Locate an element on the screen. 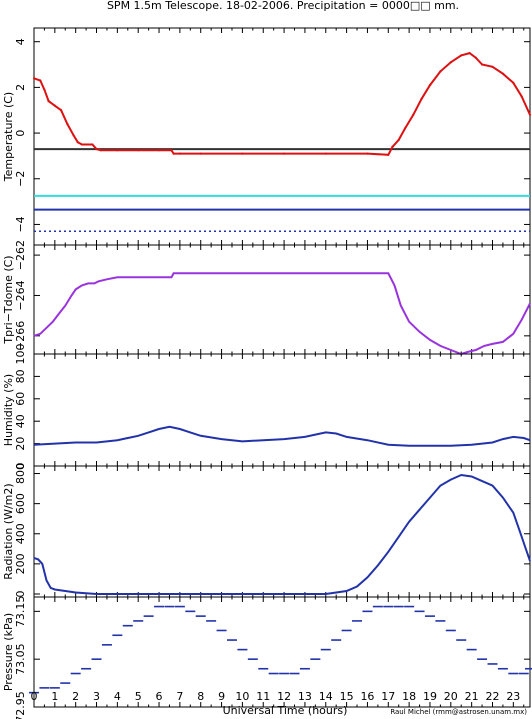  y-tick-label: 60 is located at coordinates (20, 399).